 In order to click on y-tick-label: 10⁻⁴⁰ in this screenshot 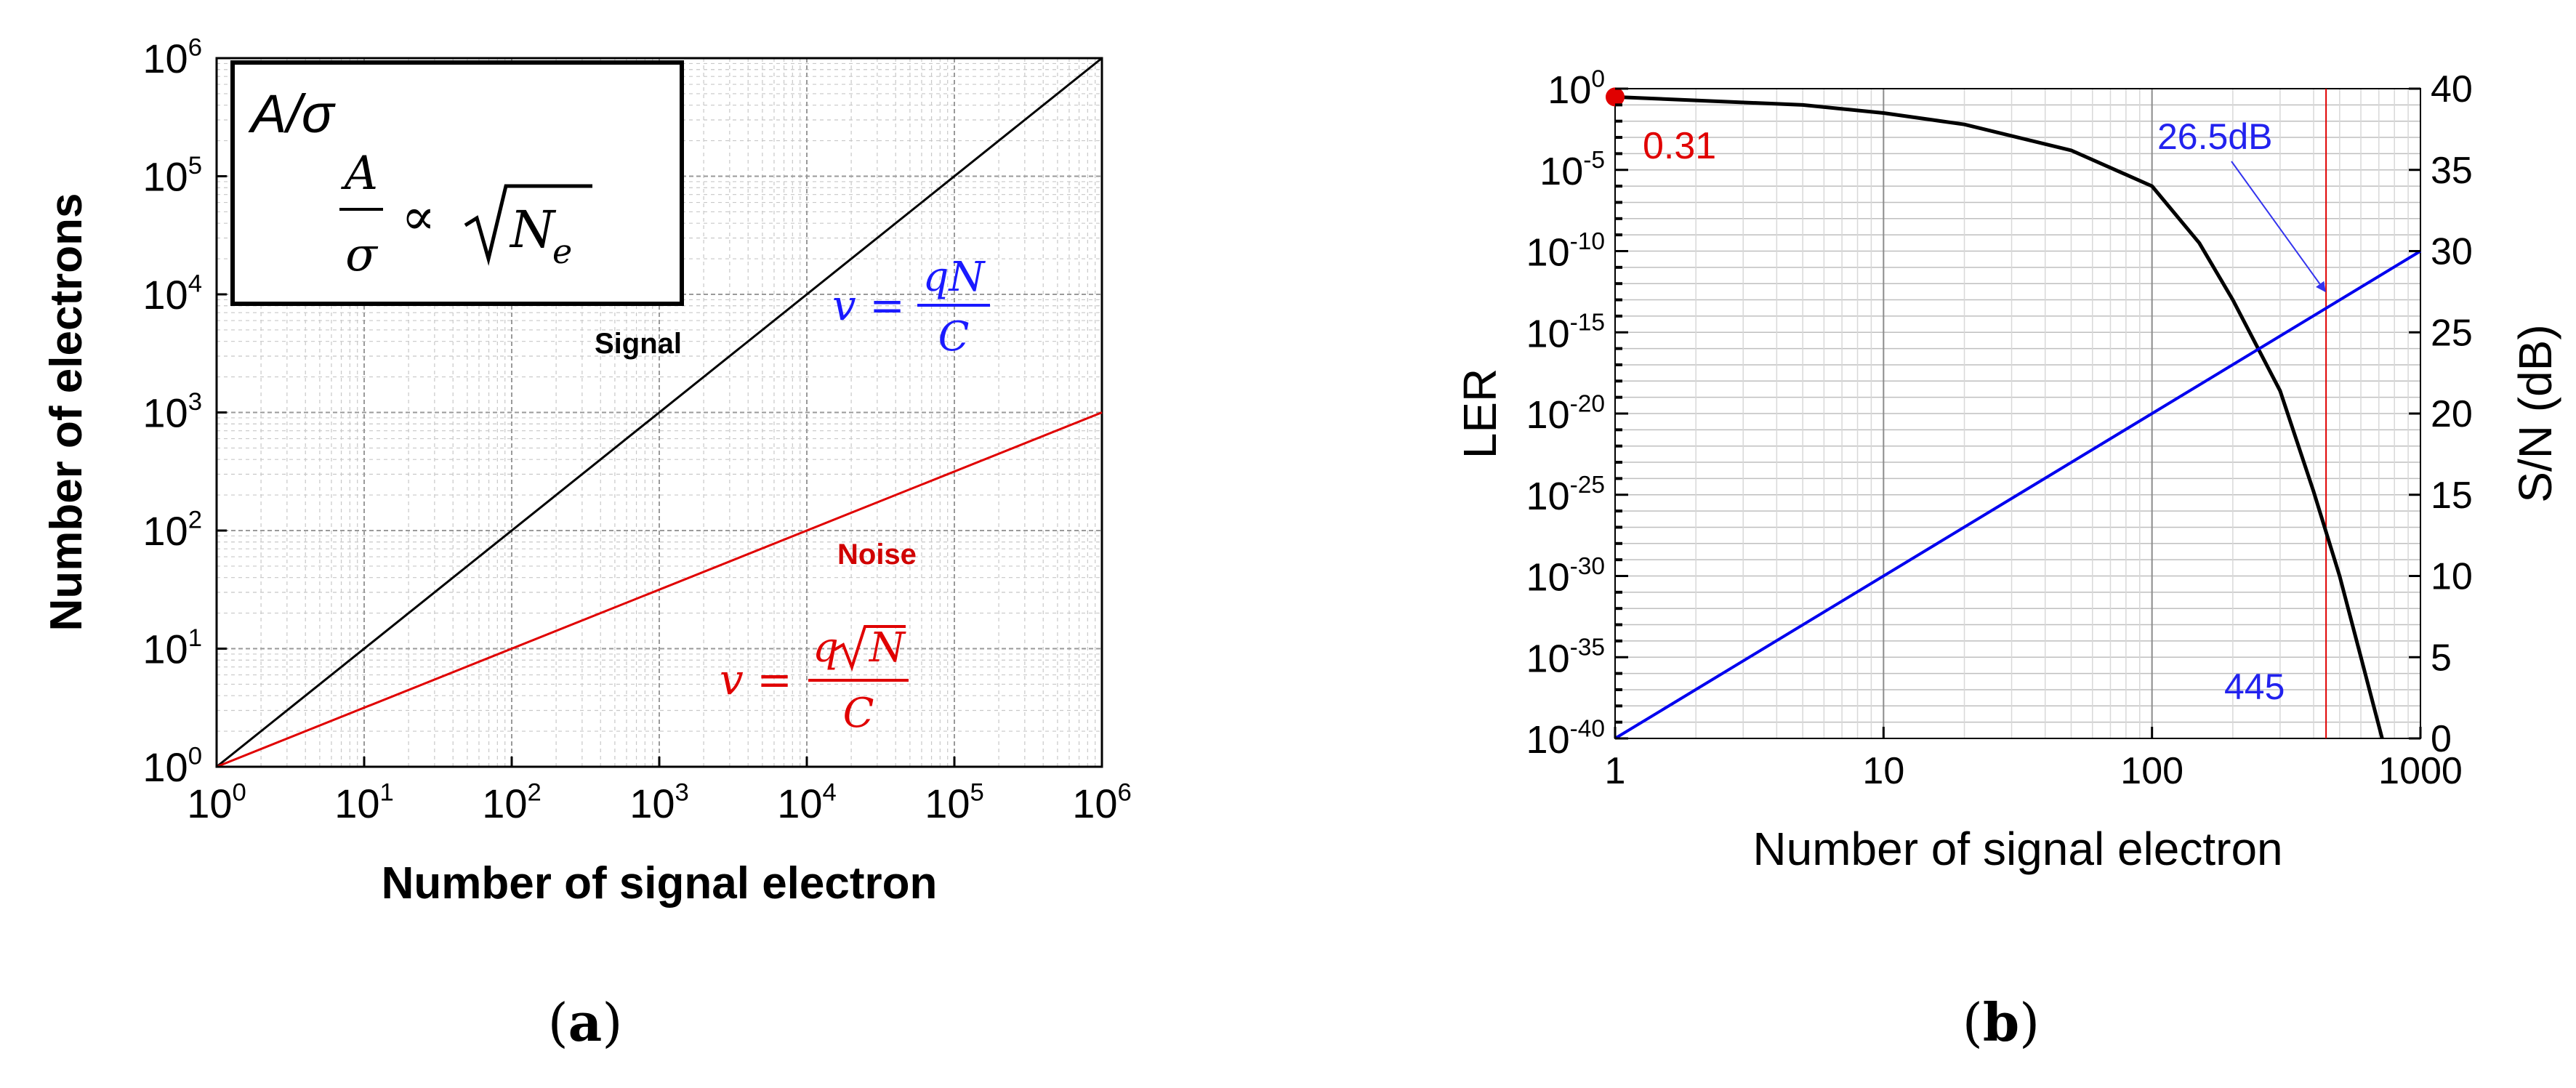, I will do `click(1565, 738)`.